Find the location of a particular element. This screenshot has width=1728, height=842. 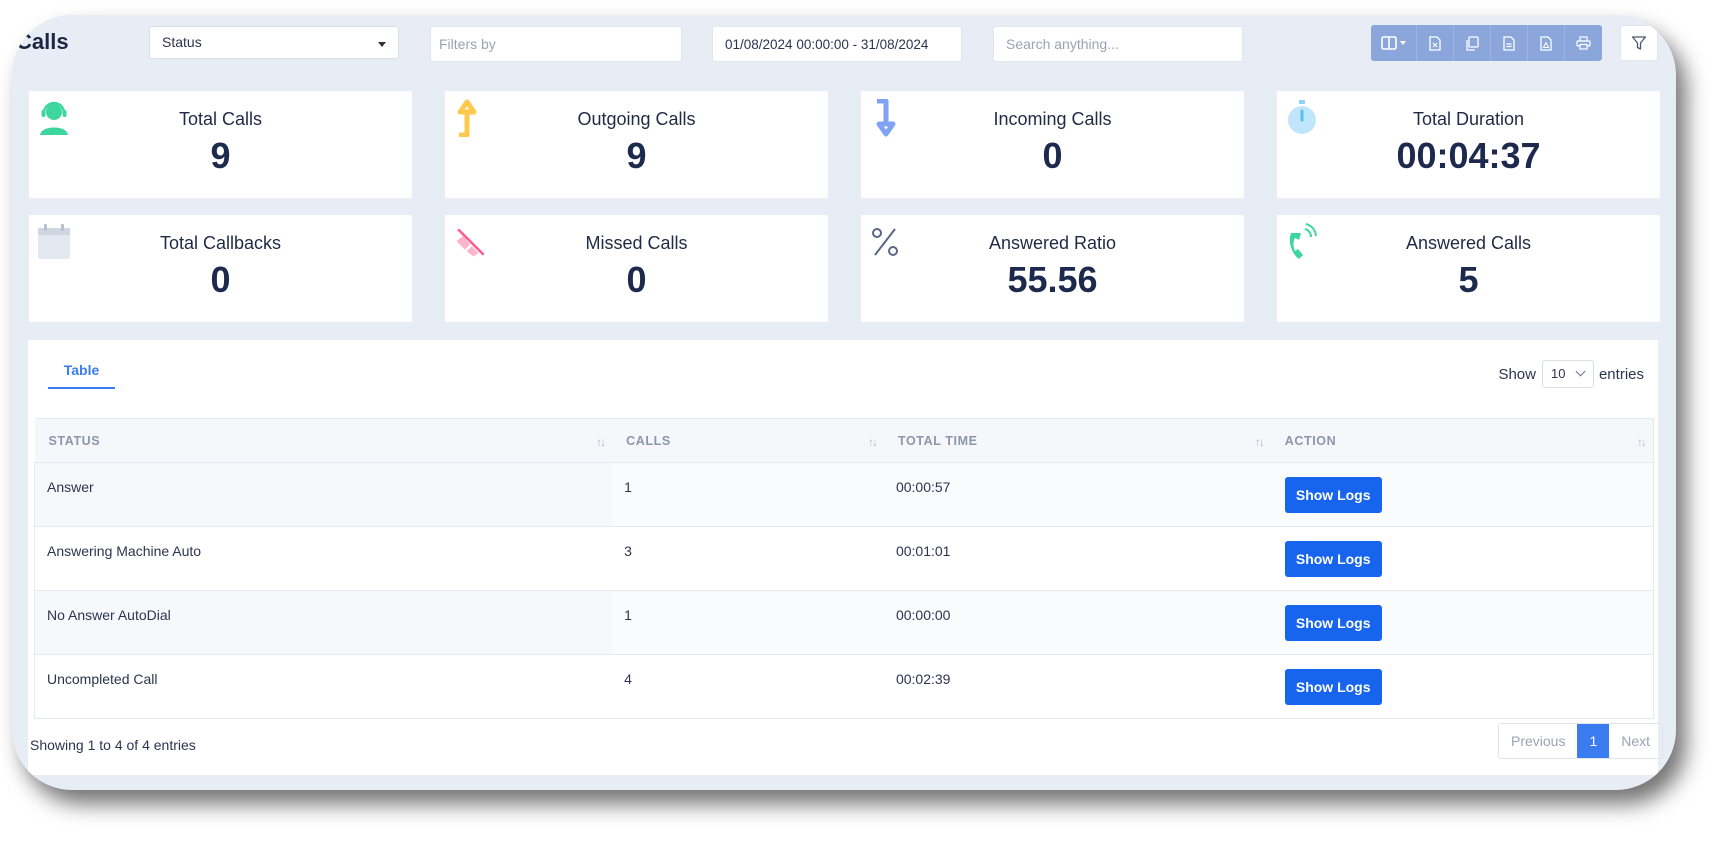

filter-button is located at coordinates (1639, 43).